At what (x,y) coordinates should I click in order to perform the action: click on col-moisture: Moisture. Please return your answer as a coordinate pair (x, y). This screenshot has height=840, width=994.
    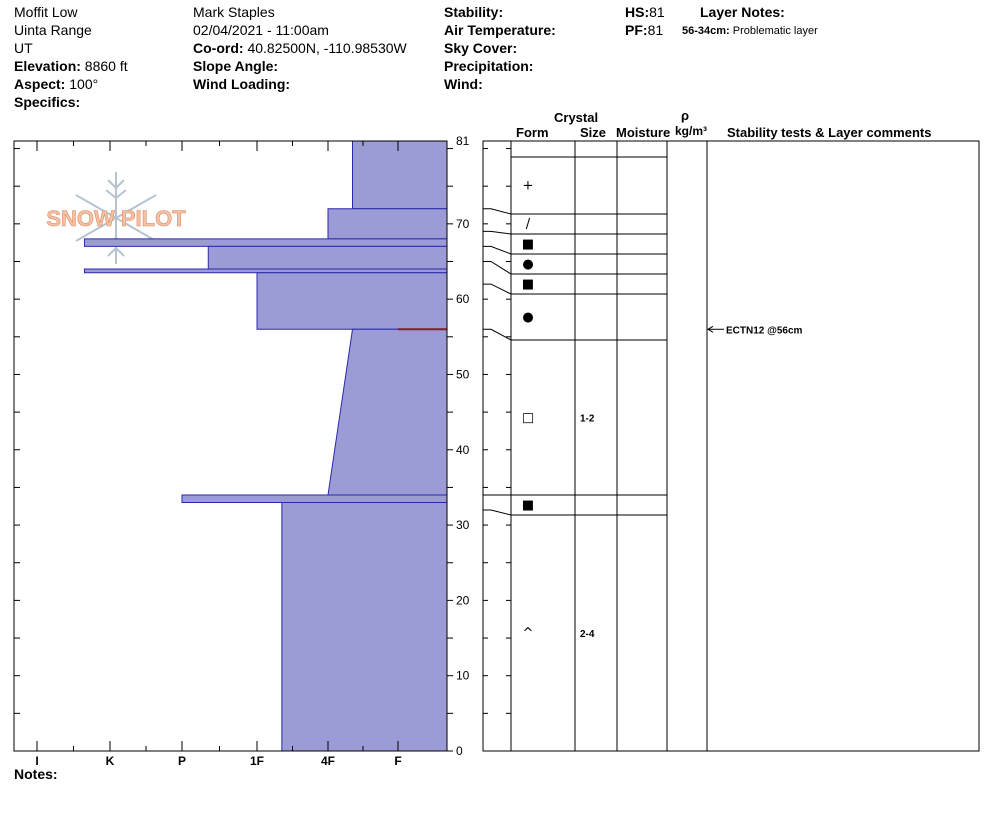
    Looking at the image, I should click on (643, 132).